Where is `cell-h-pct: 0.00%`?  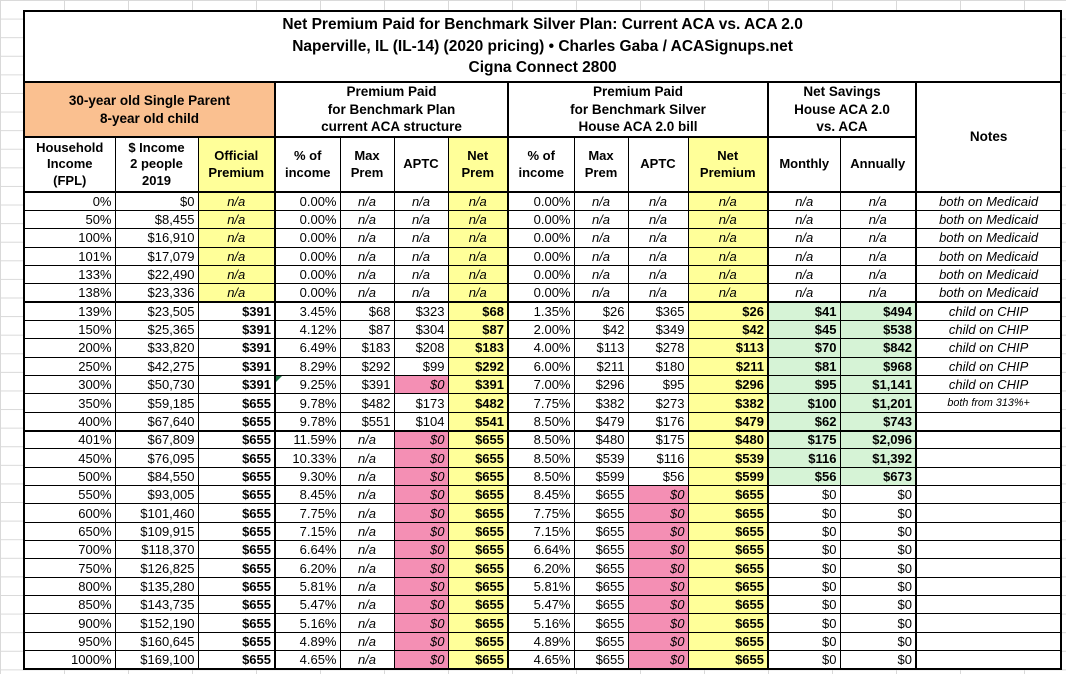 cell-h-pct: 0.00% is located at coordinates (541, 219).